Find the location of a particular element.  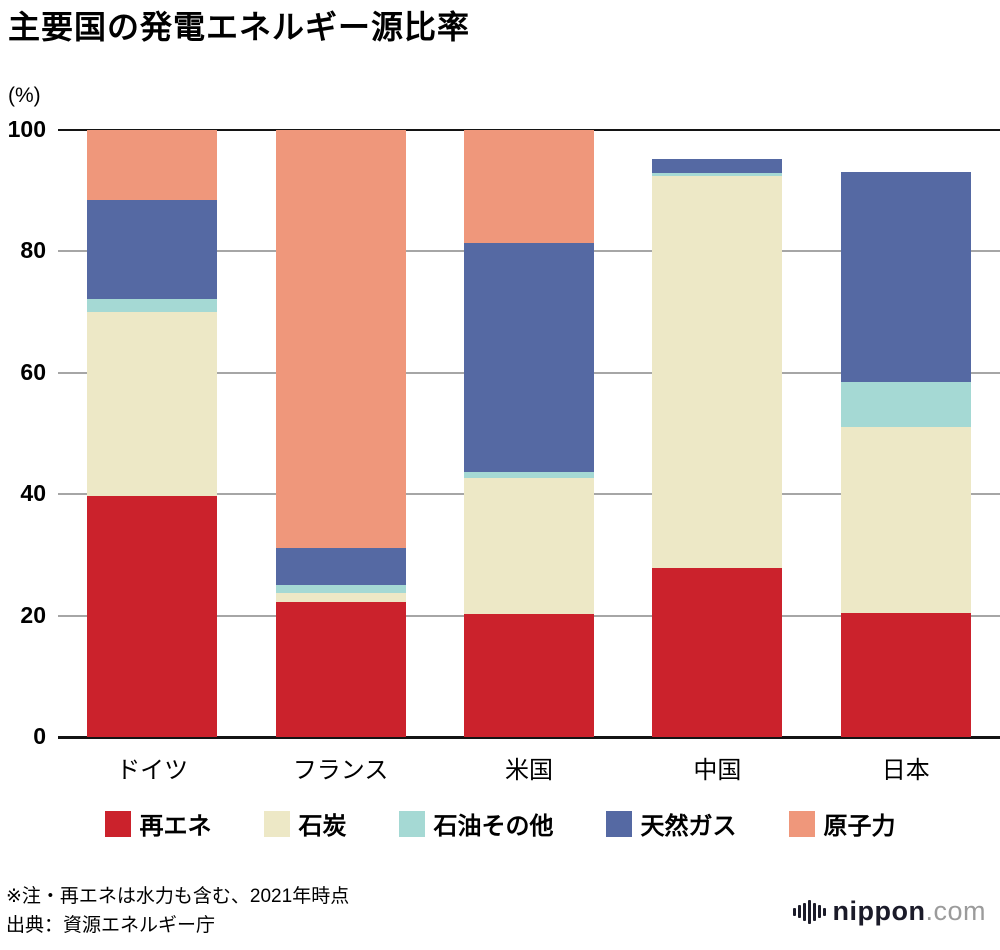

bar-日本 is located at coordinates (905, 454).